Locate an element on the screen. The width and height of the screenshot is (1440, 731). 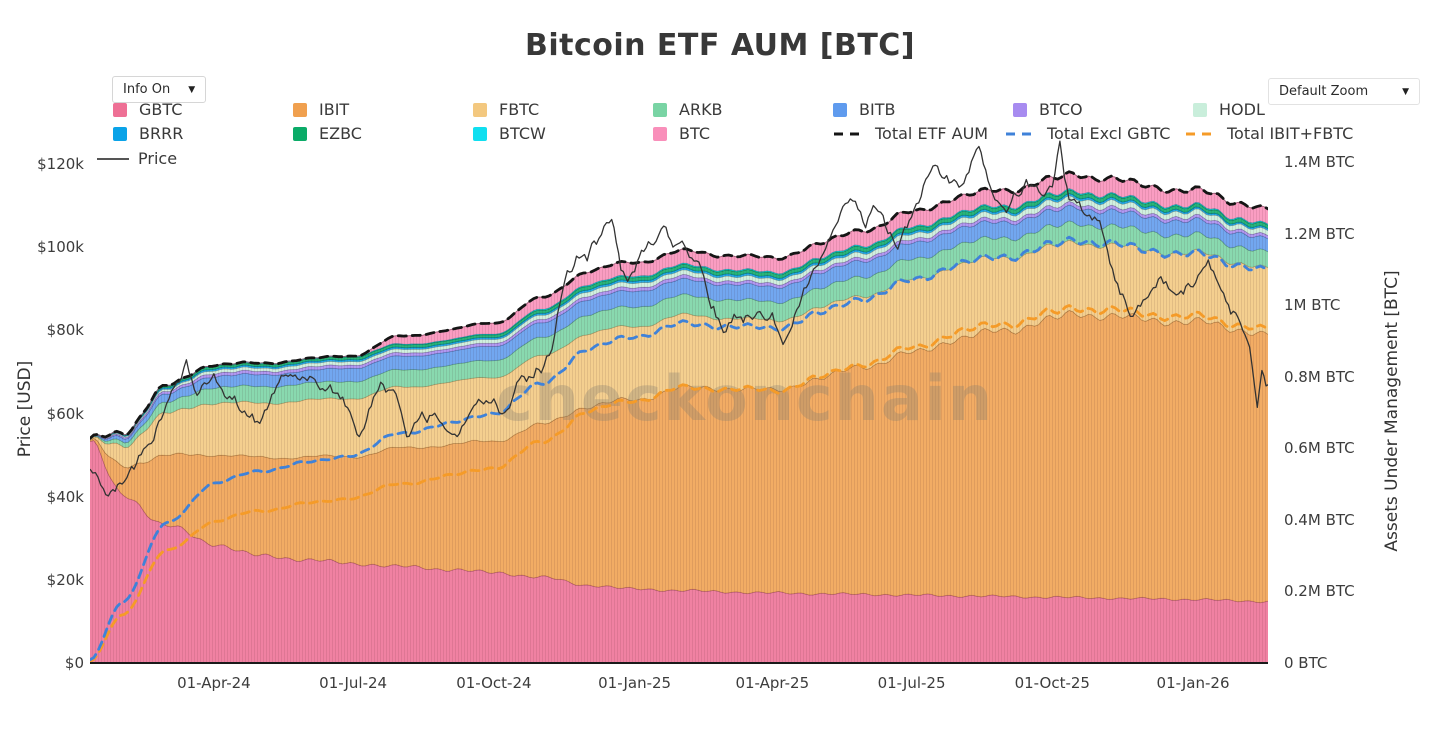
y-right-tick: 1.4M BTC is located at coordinates (1319, 161).